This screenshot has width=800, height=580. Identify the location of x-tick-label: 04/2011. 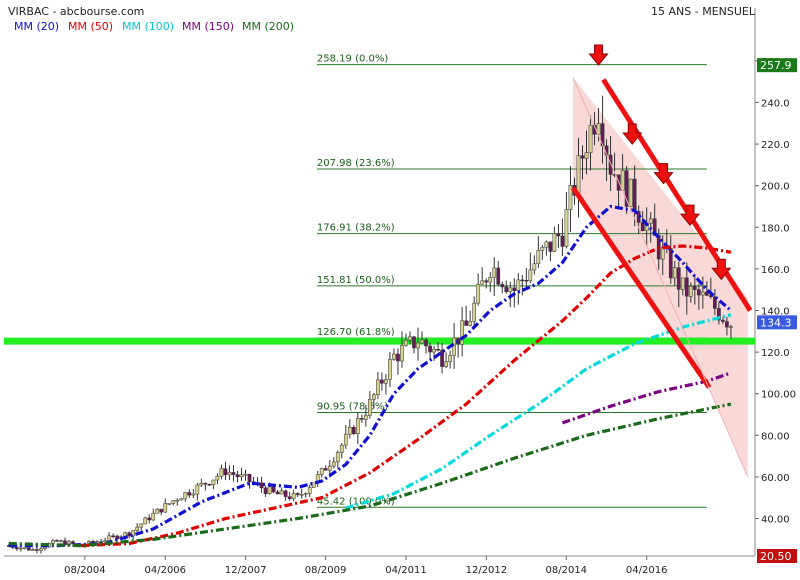
(406, 570).